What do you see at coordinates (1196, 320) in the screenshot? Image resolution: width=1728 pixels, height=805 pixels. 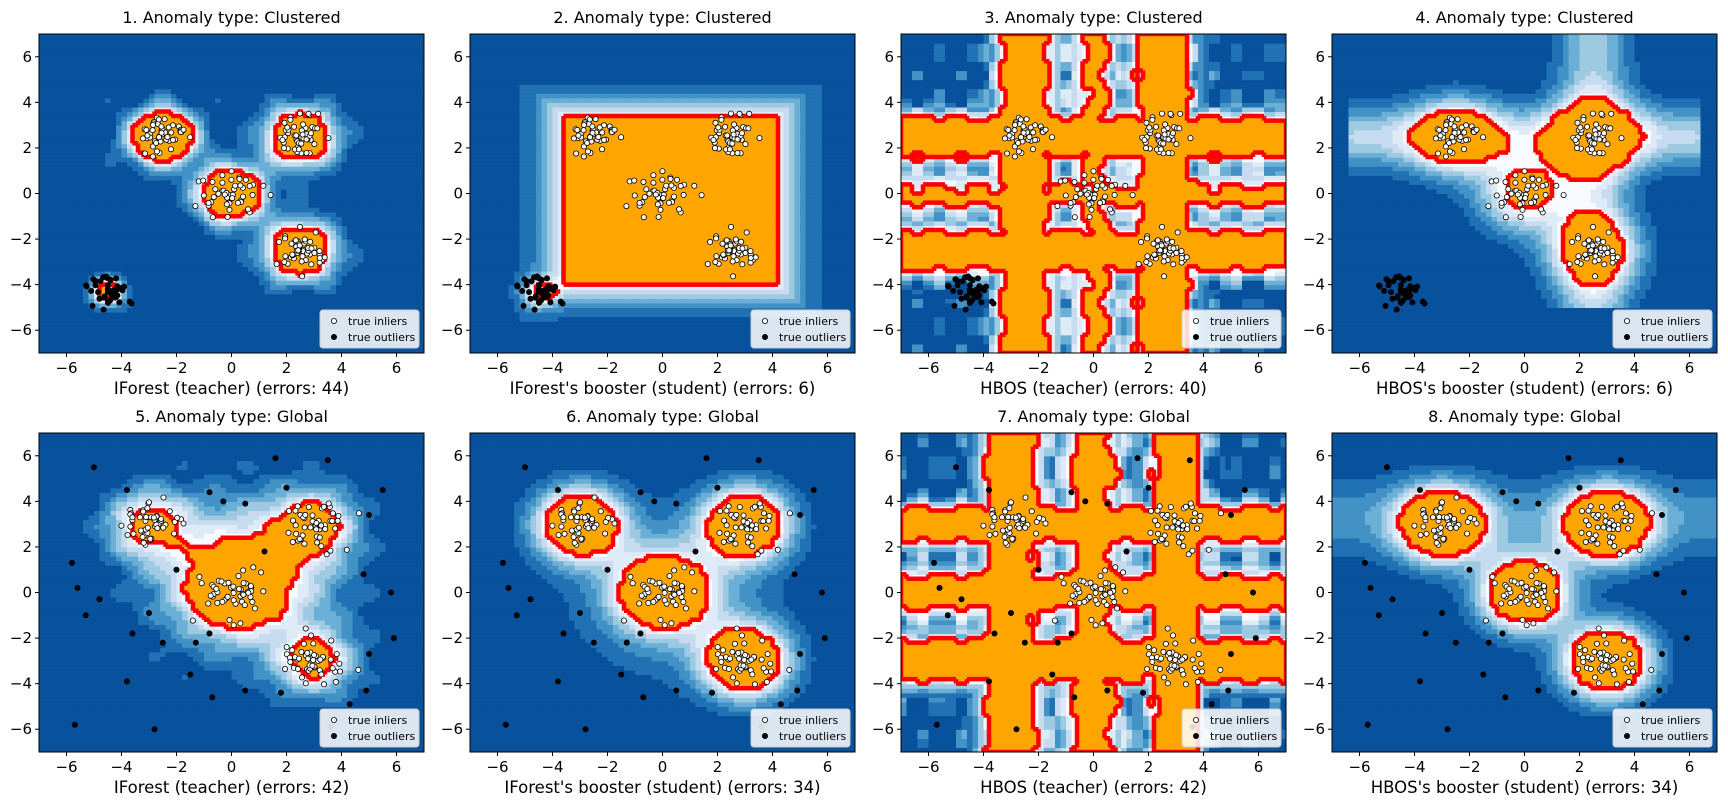 I see `legend-inlier-marker` at bounding box center [1196, 320].